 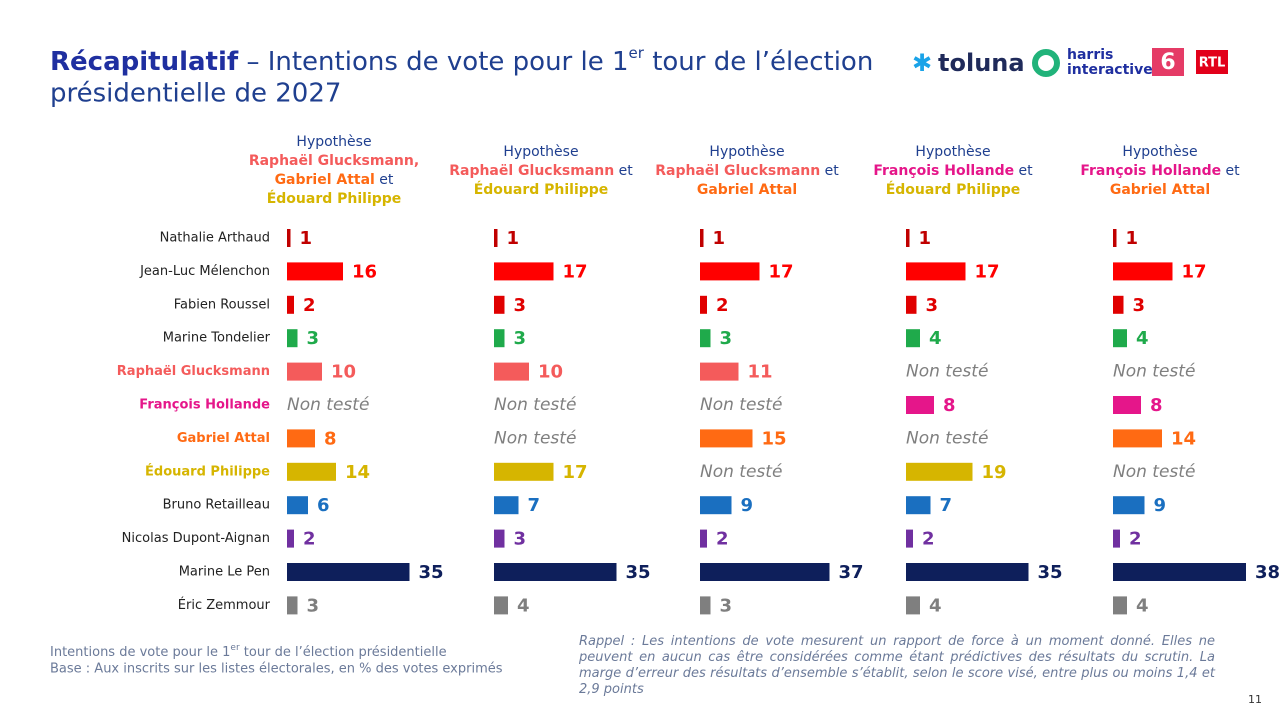 What do you see at coordinates (760, 372) in the screenshot?
I see `value-label: 11` at bounding box center [760, 372].